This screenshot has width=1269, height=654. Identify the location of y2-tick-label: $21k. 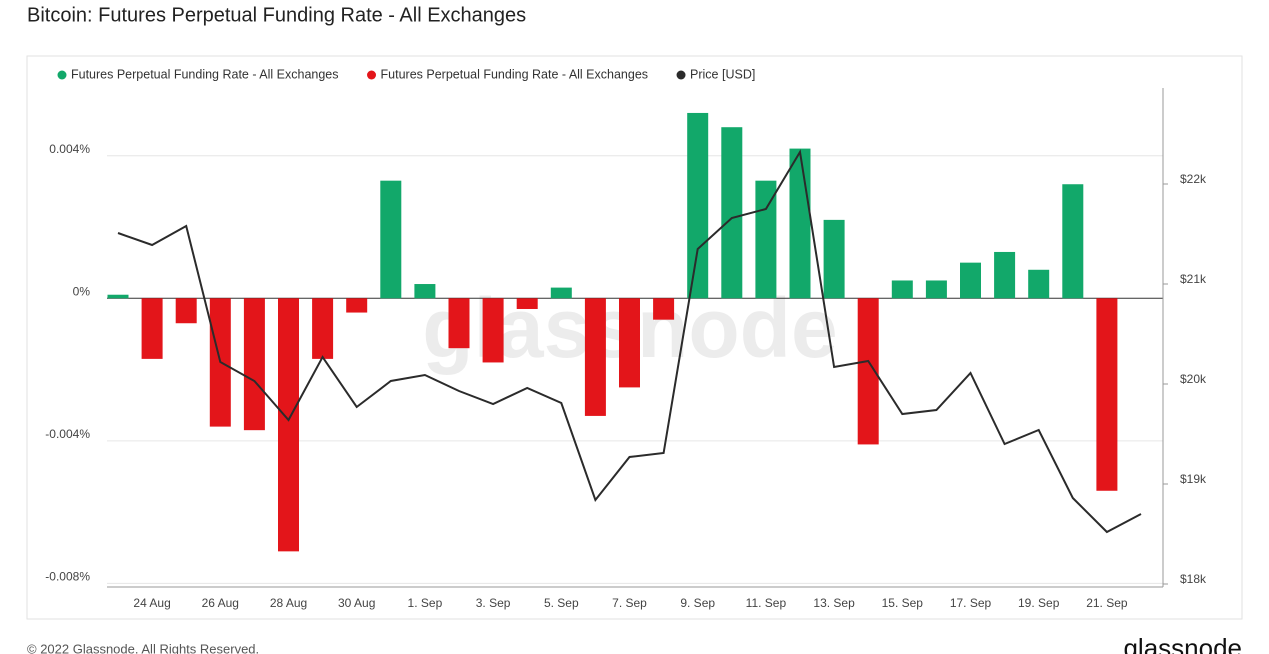
(1193, 279).